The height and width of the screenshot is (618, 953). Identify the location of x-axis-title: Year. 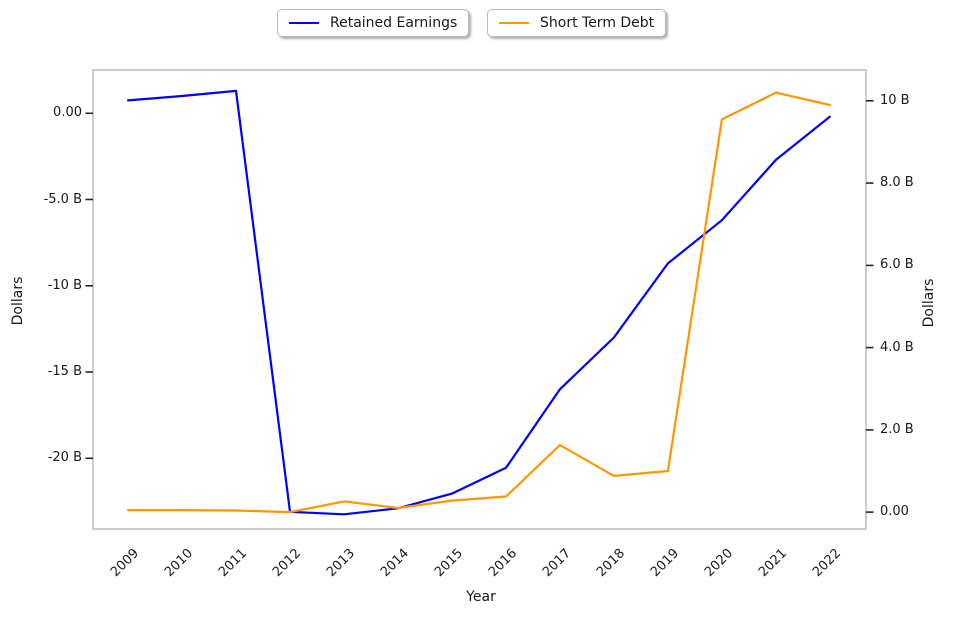
(481, 597).